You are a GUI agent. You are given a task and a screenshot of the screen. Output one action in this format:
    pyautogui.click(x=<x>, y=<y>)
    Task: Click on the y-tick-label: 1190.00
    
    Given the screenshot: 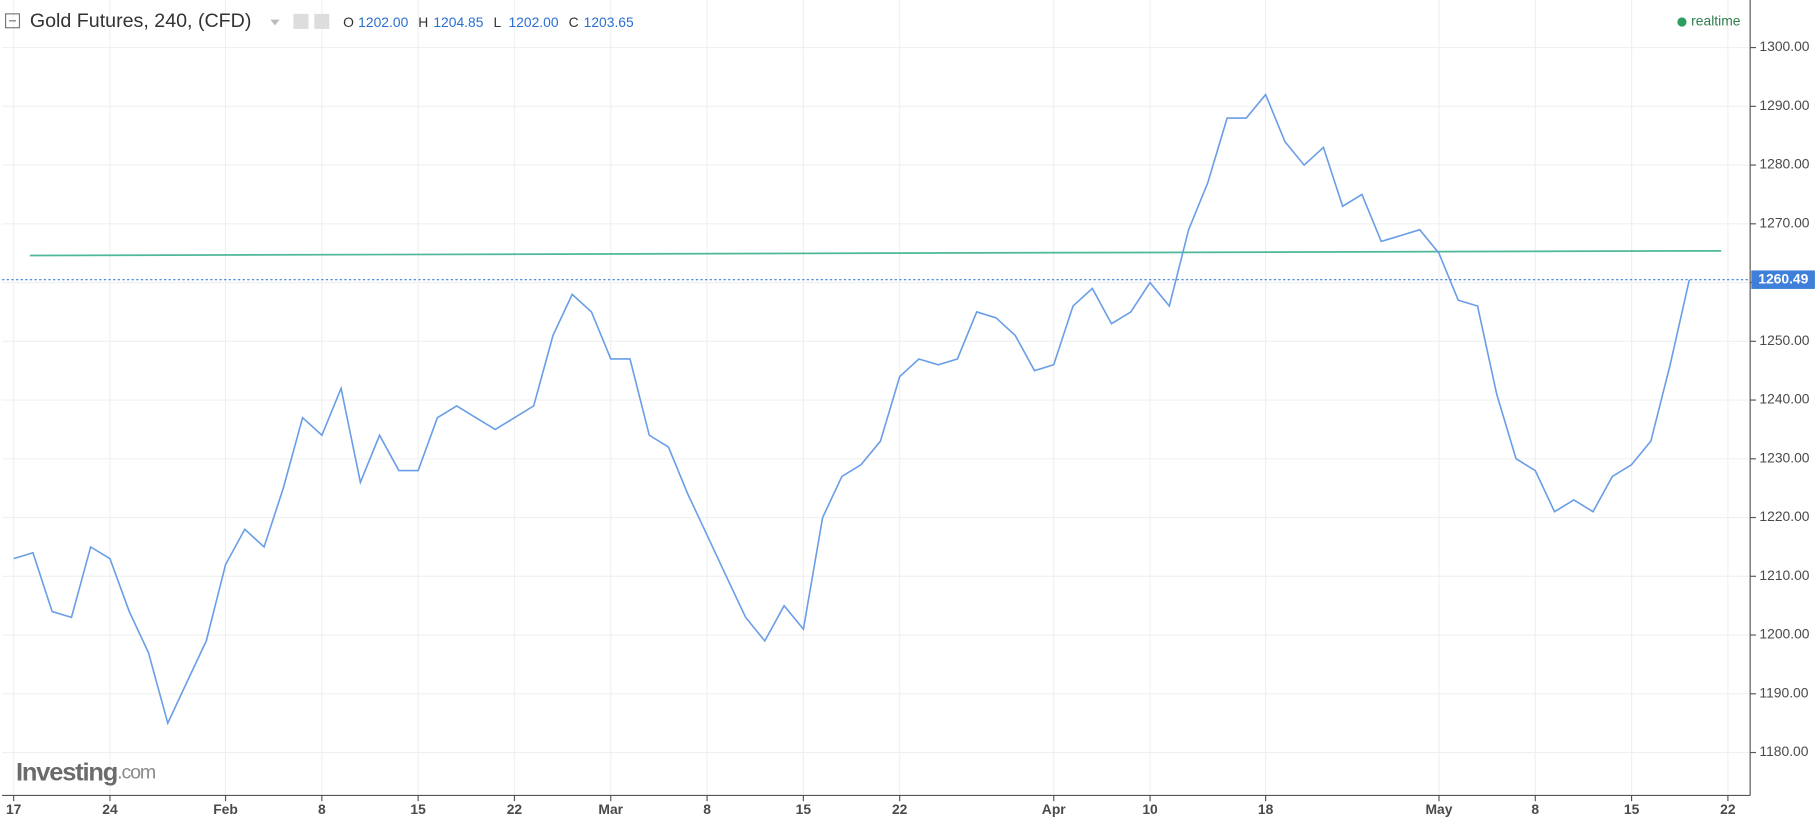 What is the action you would take?
    pyautogui.click(x=1783, y=692)
    